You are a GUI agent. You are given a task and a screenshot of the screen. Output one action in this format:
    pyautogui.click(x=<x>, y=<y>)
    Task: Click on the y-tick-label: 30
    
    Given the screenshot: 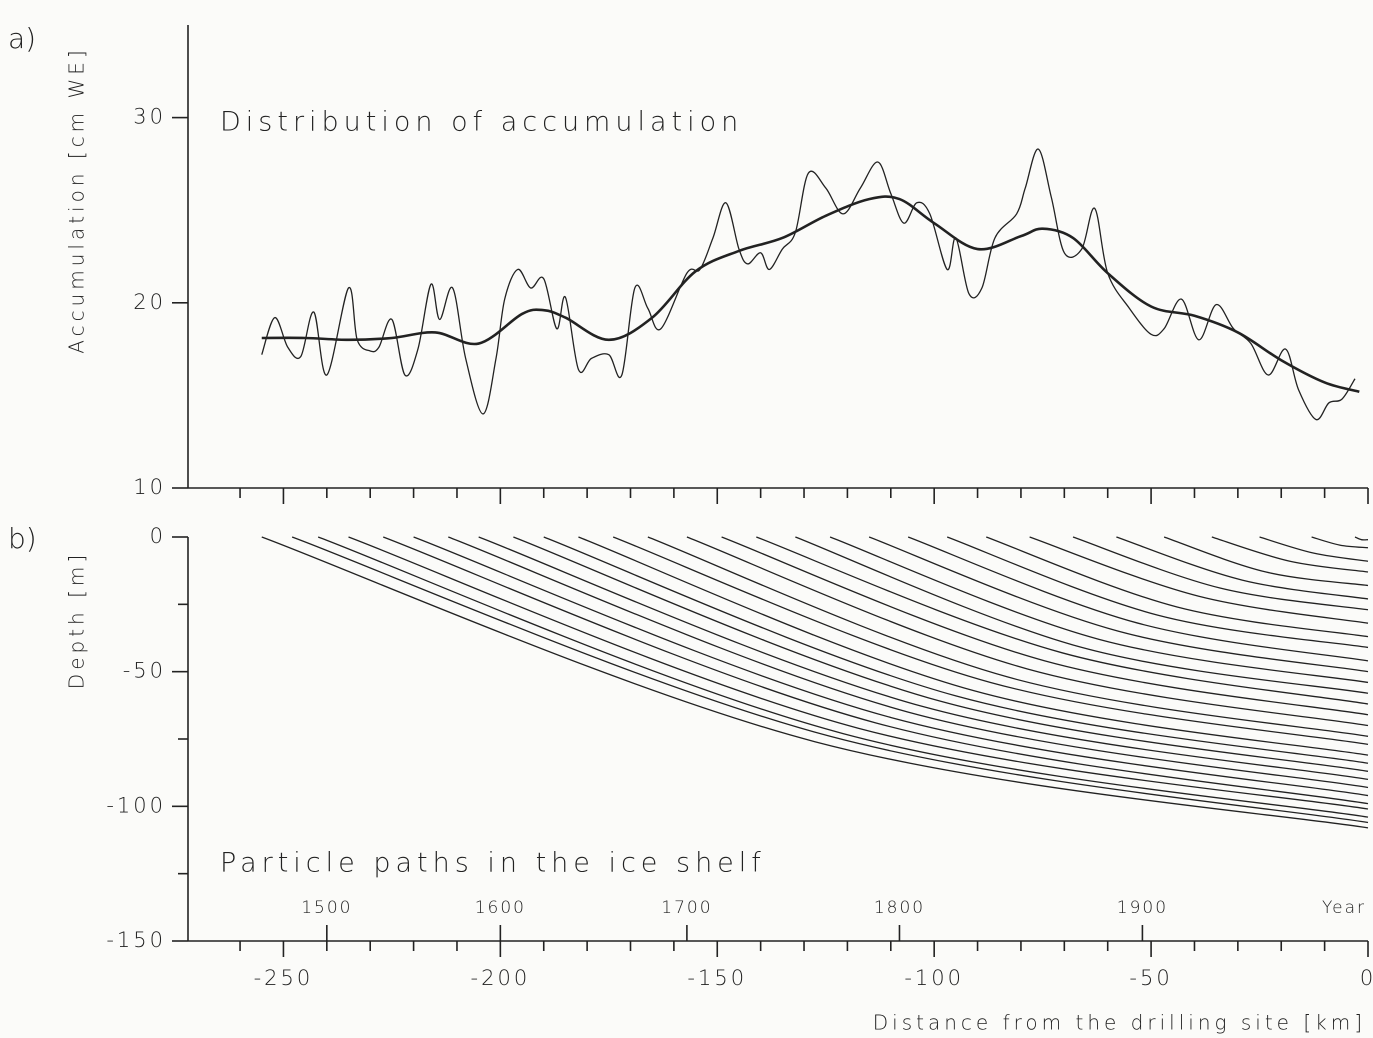 What is the action you would take?
    pyautogui.click(x=149, y=117)
    